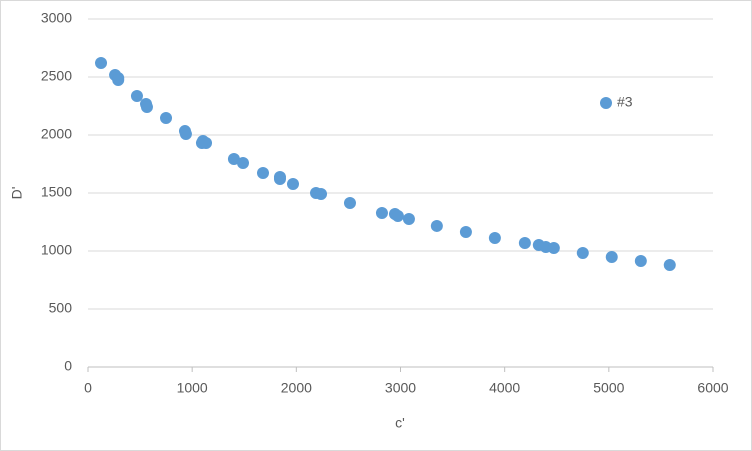 This screenshot has height=451, width=752. I want to click on y-tick-label: 2500, so click(56, 76).